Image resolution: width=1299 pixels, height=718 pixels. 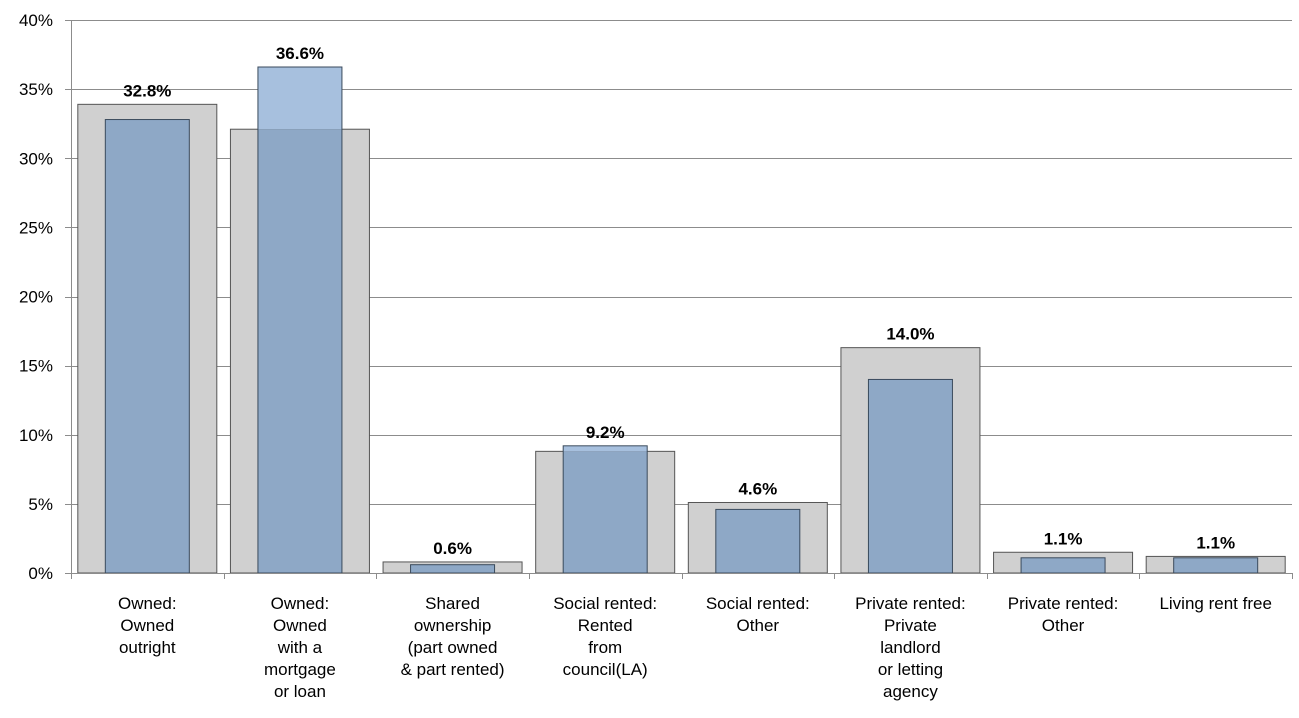 I want to click on y-tick-label: 10%, so click(x=36, y=435).